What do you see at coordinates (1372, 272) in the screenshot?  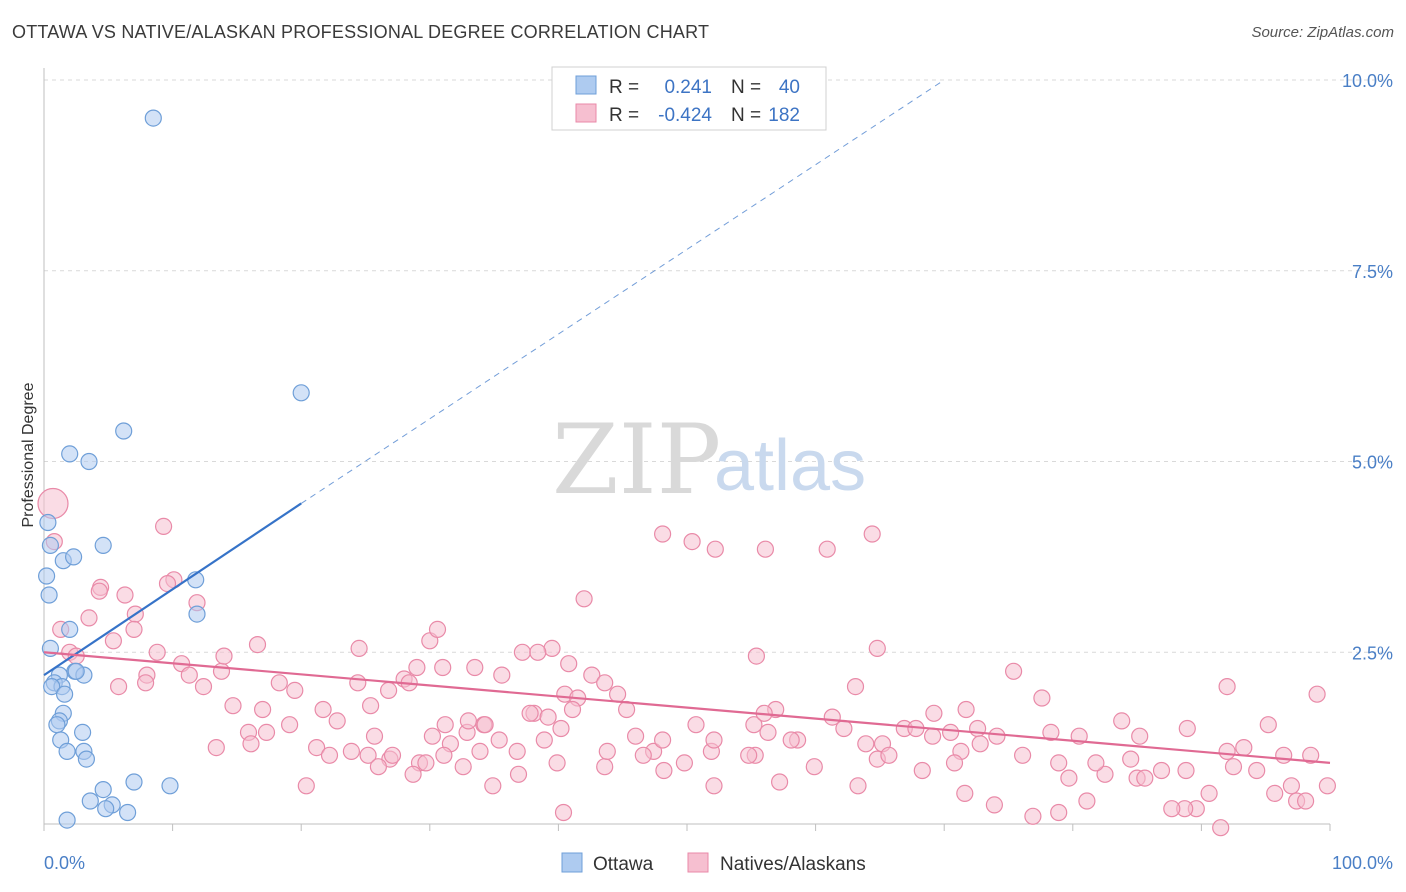 I see `y-tick-label-2: 7.5%` at bounding box center [1372, 272].